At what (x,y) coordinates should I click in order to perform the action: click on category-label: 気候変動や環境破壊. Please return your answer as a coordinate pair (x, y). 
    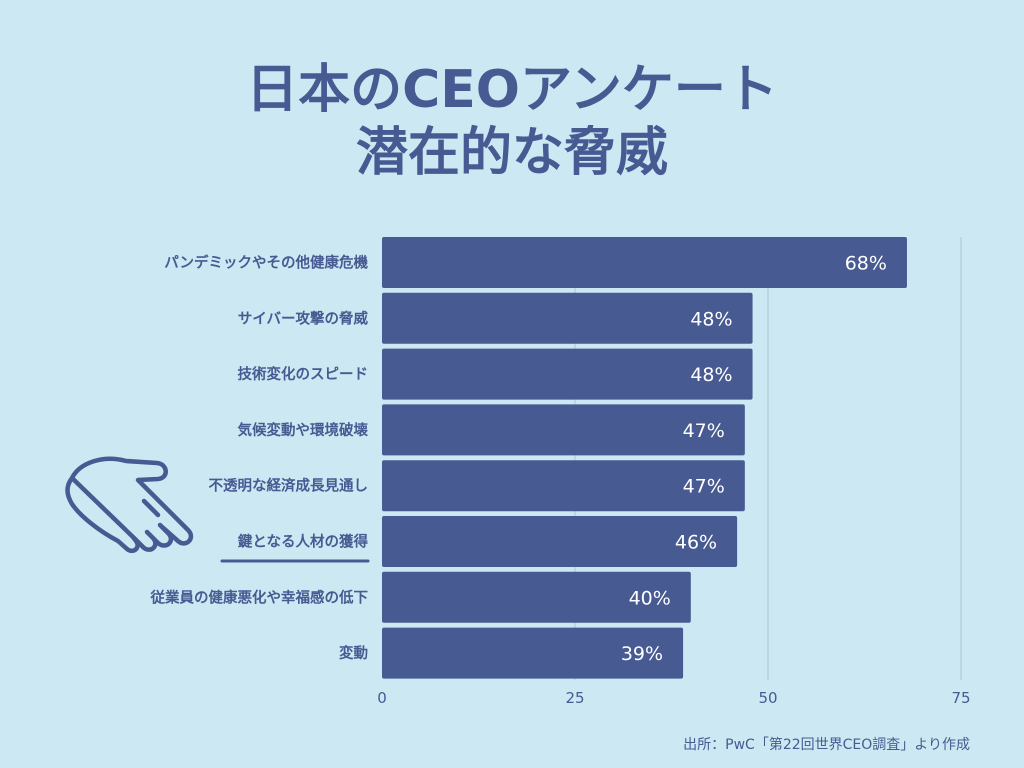
    Looking at the image, I should click on (303, 430).